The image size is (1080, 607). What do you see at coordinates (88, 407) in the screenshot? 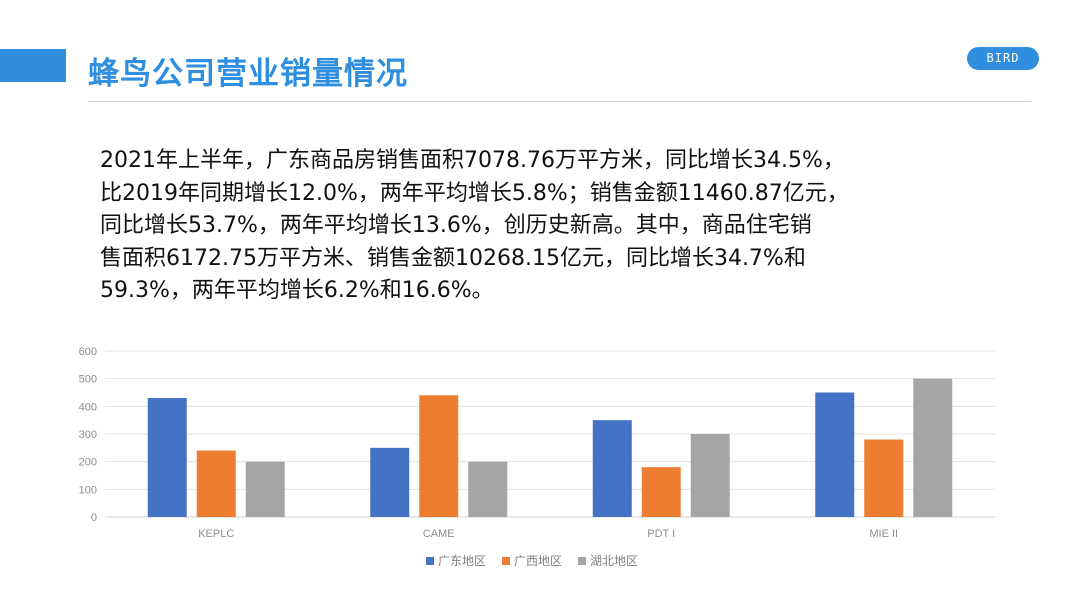
I see `y-tick-label: 400` at bounding box center [88, 407].